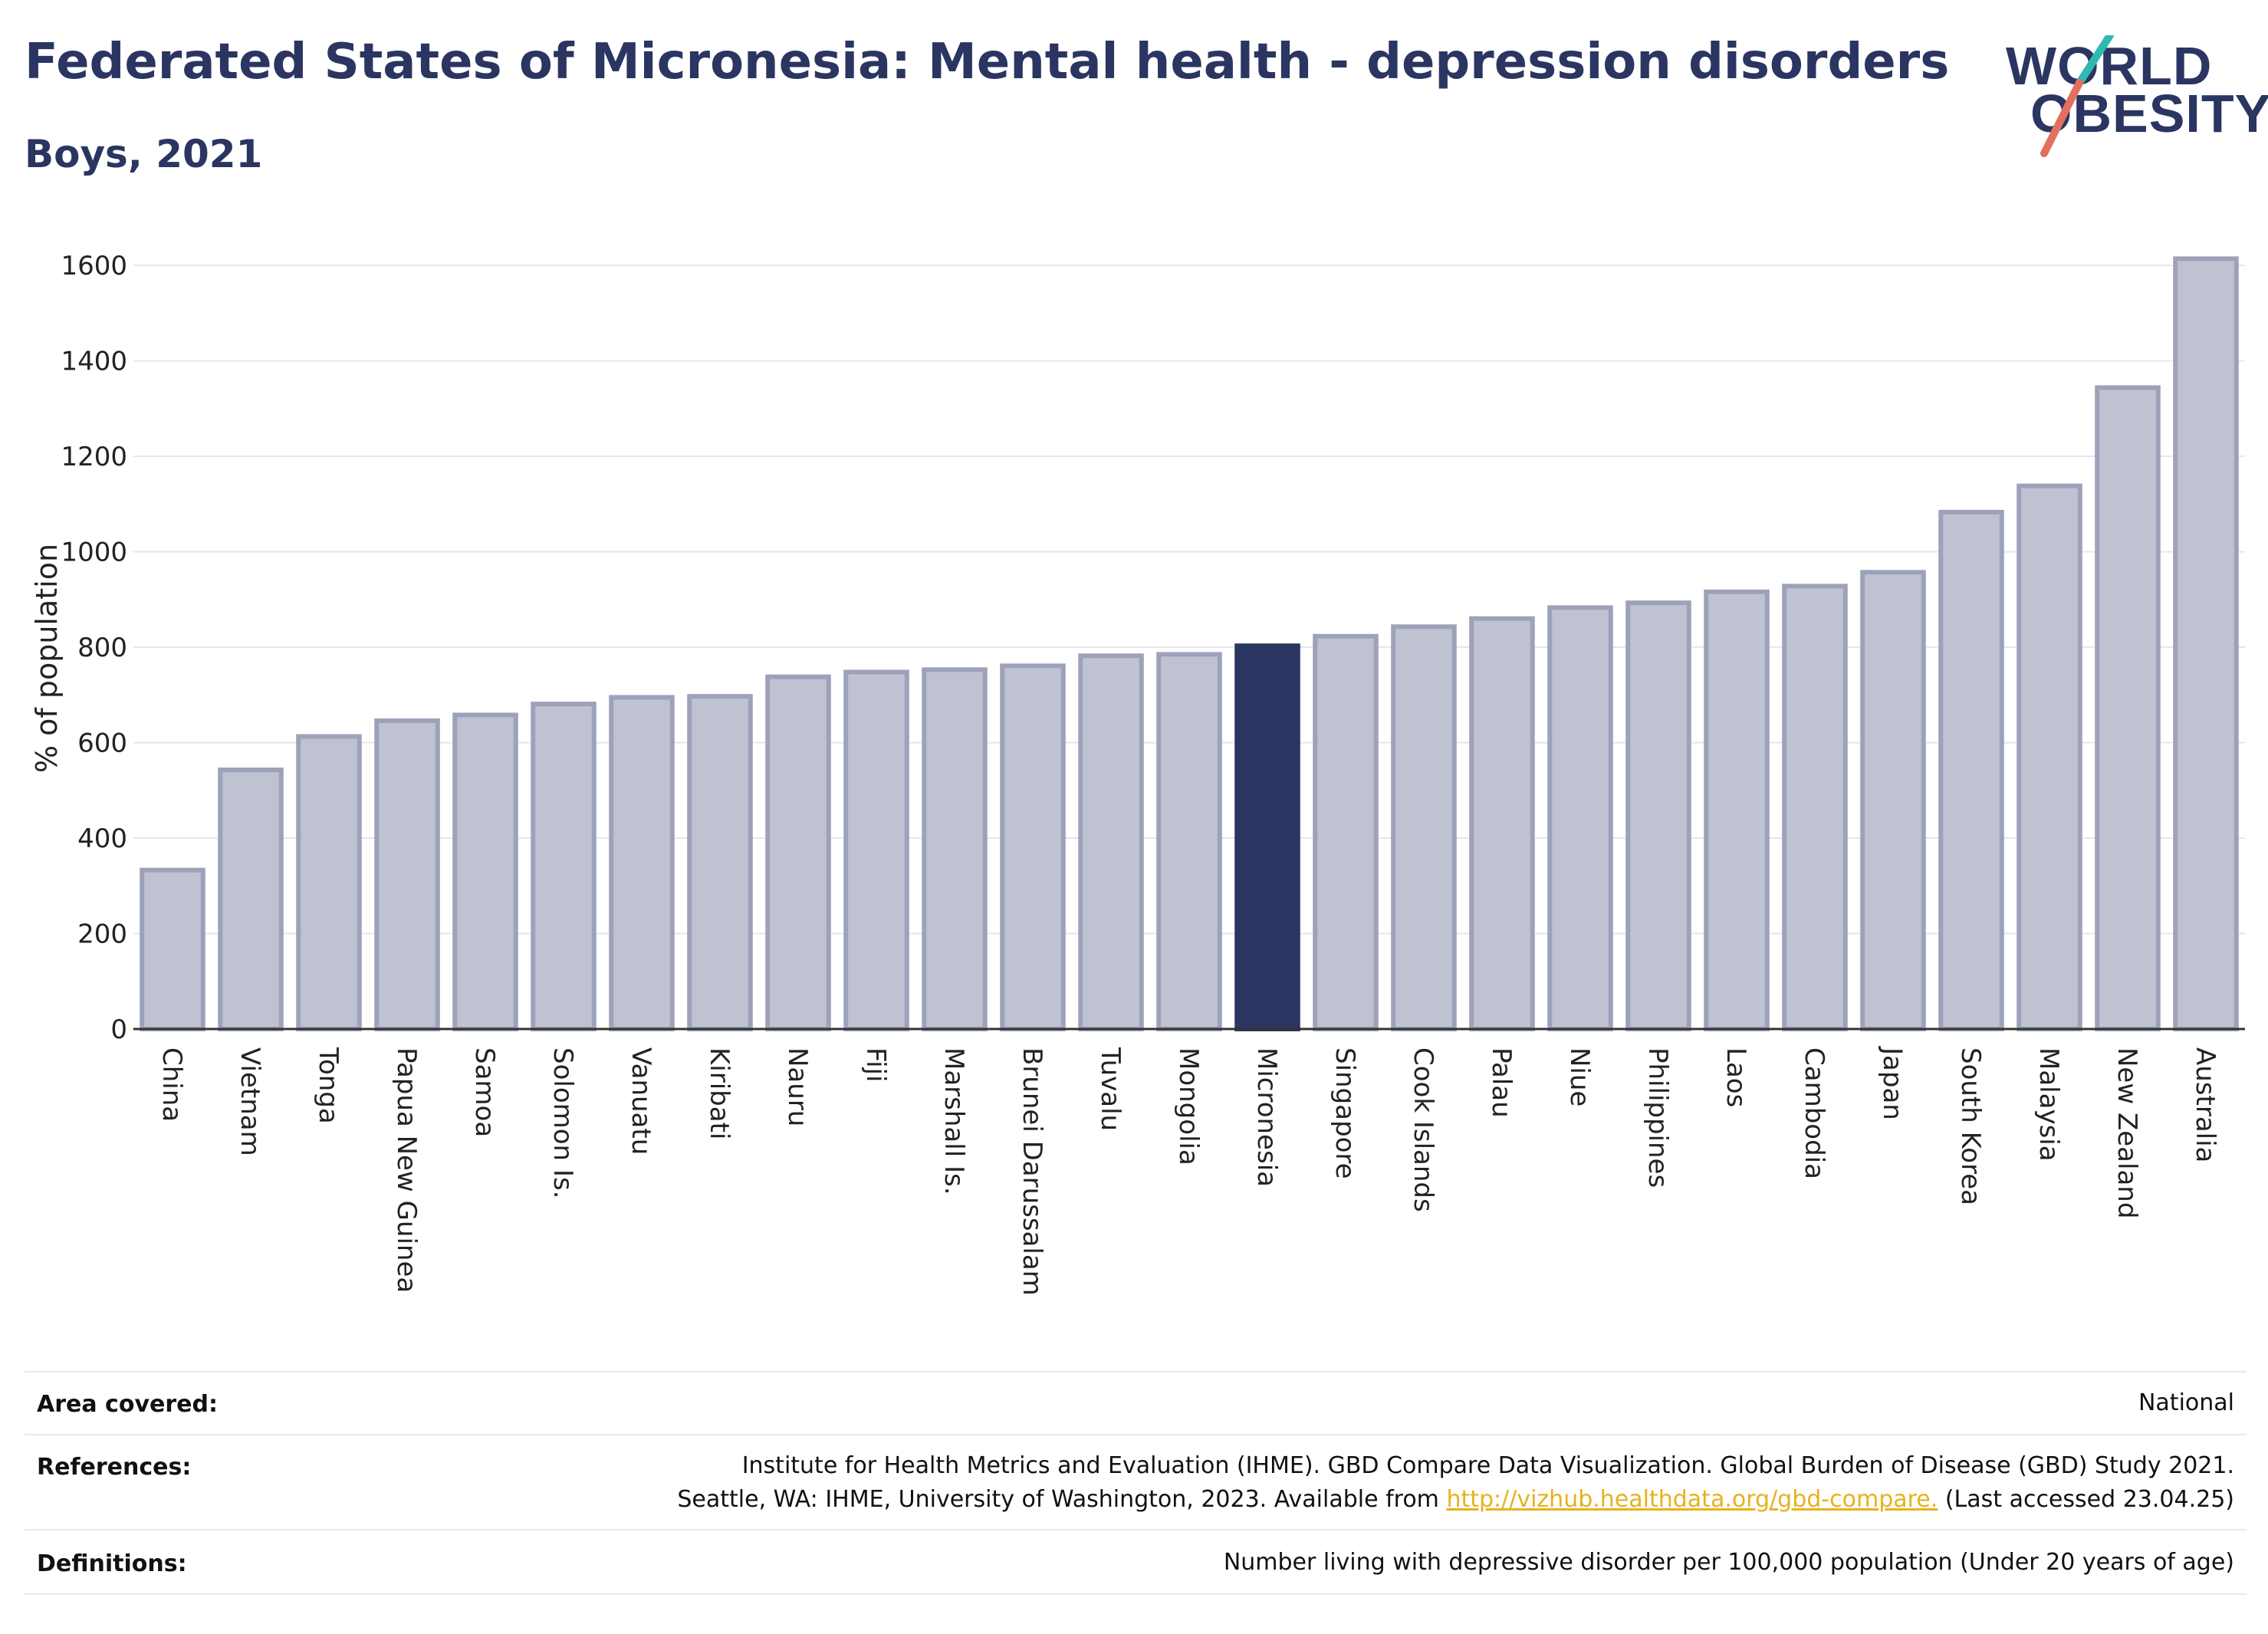 Image resolution: width=2268 pixels, height=1634 pixels. I want to click on x-tick-label: Vietnam, so click(250, 1102).